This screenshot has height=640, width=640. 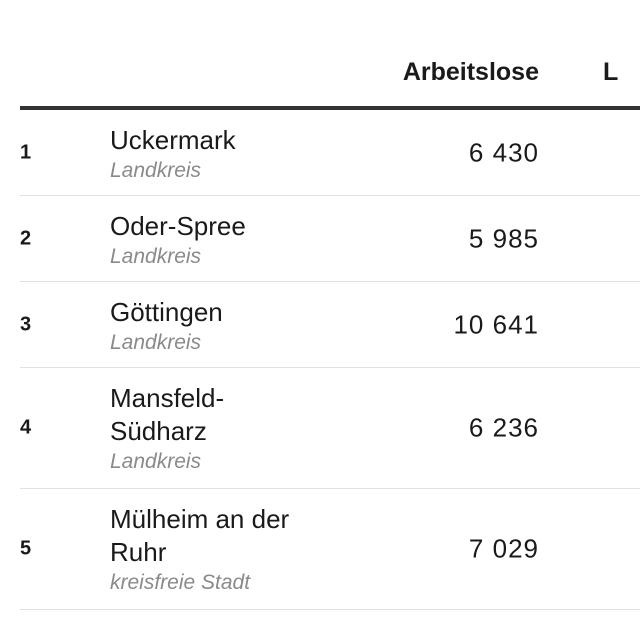 I want to click on unemployed-value: 7 029, so click(x=503, y=548).